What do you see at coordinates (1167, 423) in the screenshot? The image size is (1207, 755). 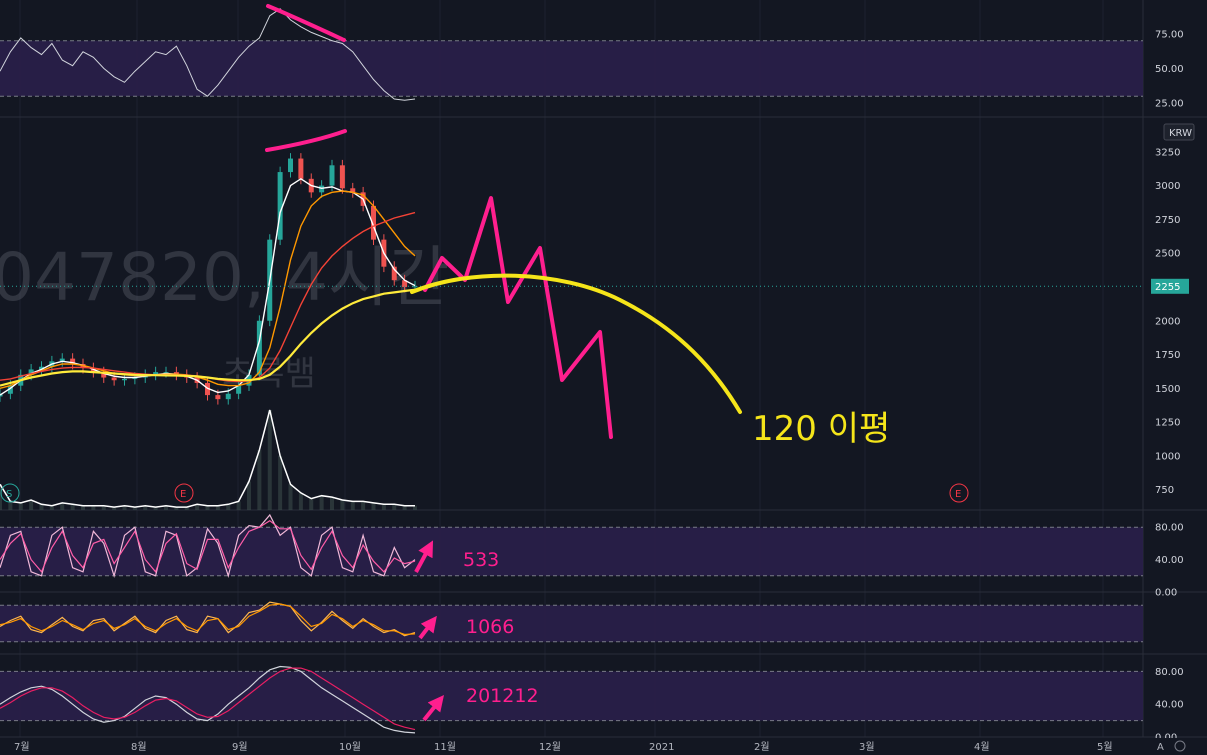 I see `y-tick-1-8: 1250` at bounding box center [1167, 423].